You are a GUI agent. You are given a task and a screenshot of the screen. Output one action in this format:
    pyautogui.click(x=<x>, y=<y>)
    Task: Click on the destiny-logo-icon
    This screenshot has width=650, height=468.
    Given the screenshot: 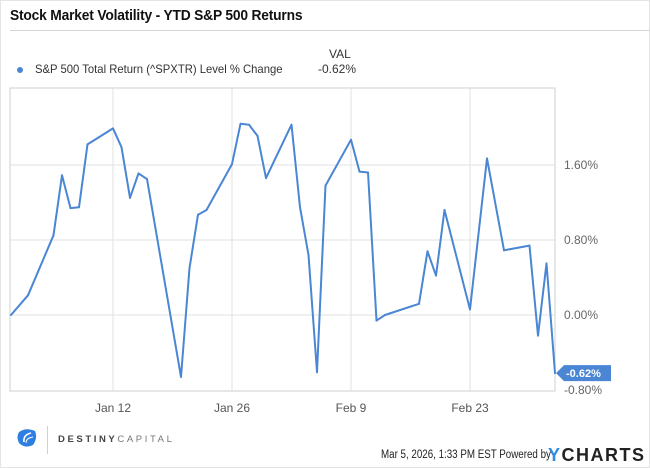 What is the action you would take?
    pyautogui.click(x=27, y=438)
    